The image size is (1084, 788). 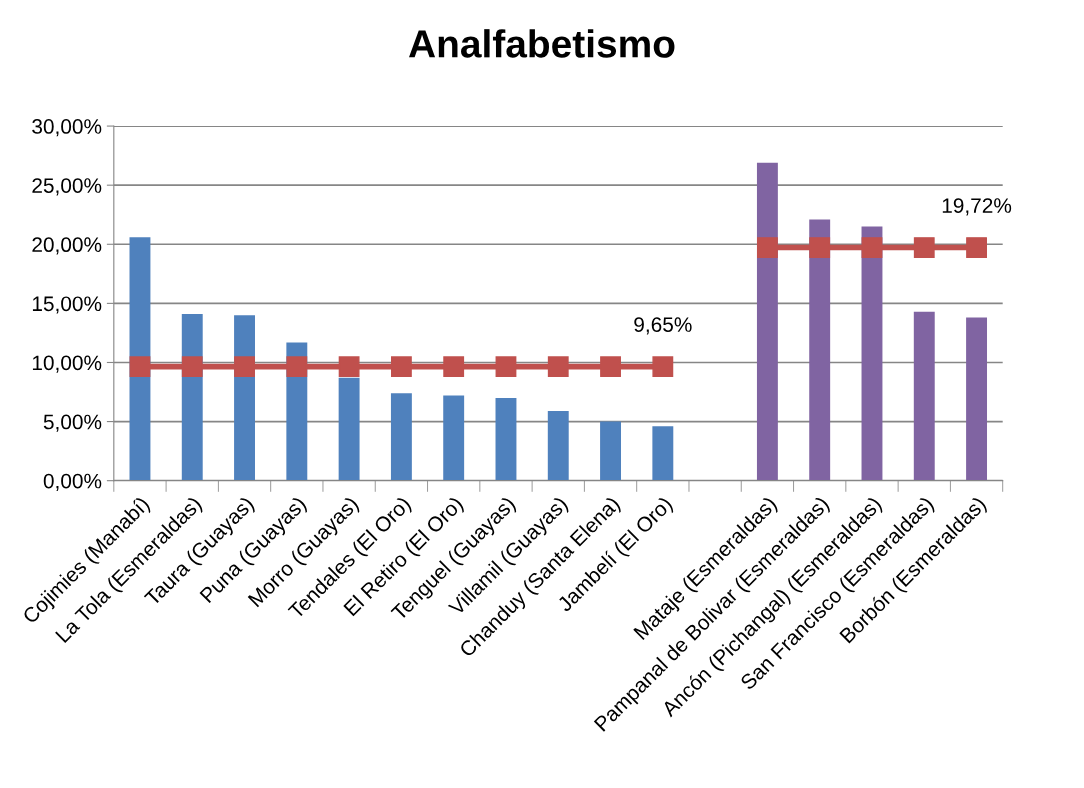 I want to click on y-tick-label: 30,00%, so click(x=67, y=128).